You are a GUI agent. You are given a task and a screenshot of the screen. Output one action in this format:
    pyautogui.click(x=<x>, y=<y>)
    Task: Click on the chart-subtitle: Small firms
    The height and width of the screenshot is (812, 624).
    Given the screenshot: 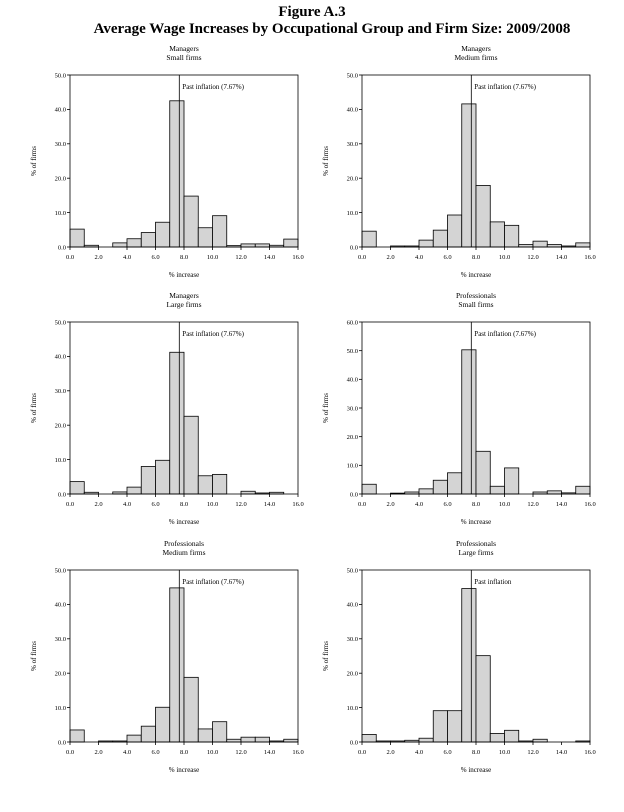 What is the action you would take?
    pyautogui.click(x=475, y=304)
    